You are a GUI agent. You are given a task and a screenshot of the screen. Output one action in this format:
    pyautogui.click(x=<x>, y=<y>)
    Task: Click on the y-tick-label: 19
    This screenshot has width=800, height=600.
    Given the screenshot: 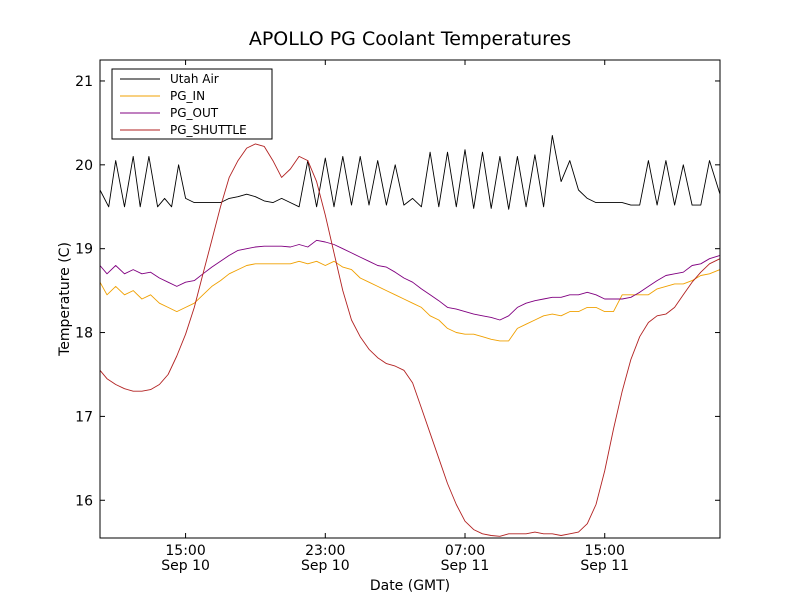 What is the action you would take?
    pyautogui.click(x=84, y=250)
    